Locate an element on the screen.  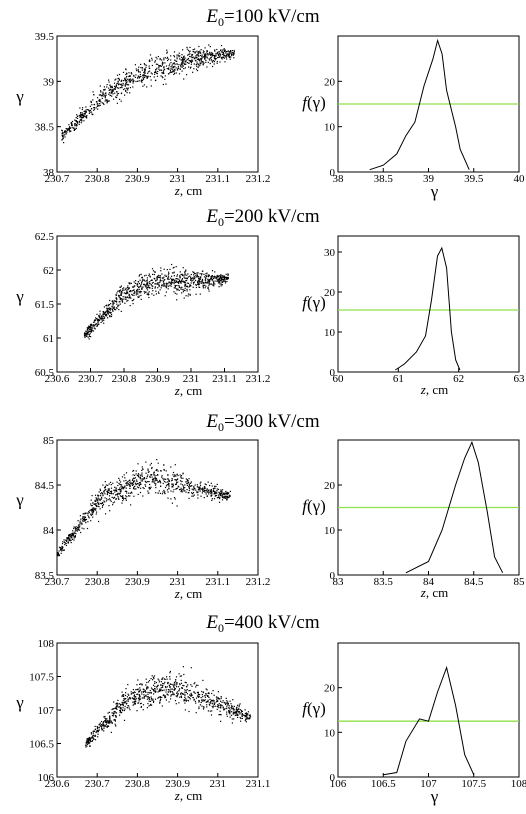
panel-title: E0=400 kV/cm is located at coordinates (262, 623).